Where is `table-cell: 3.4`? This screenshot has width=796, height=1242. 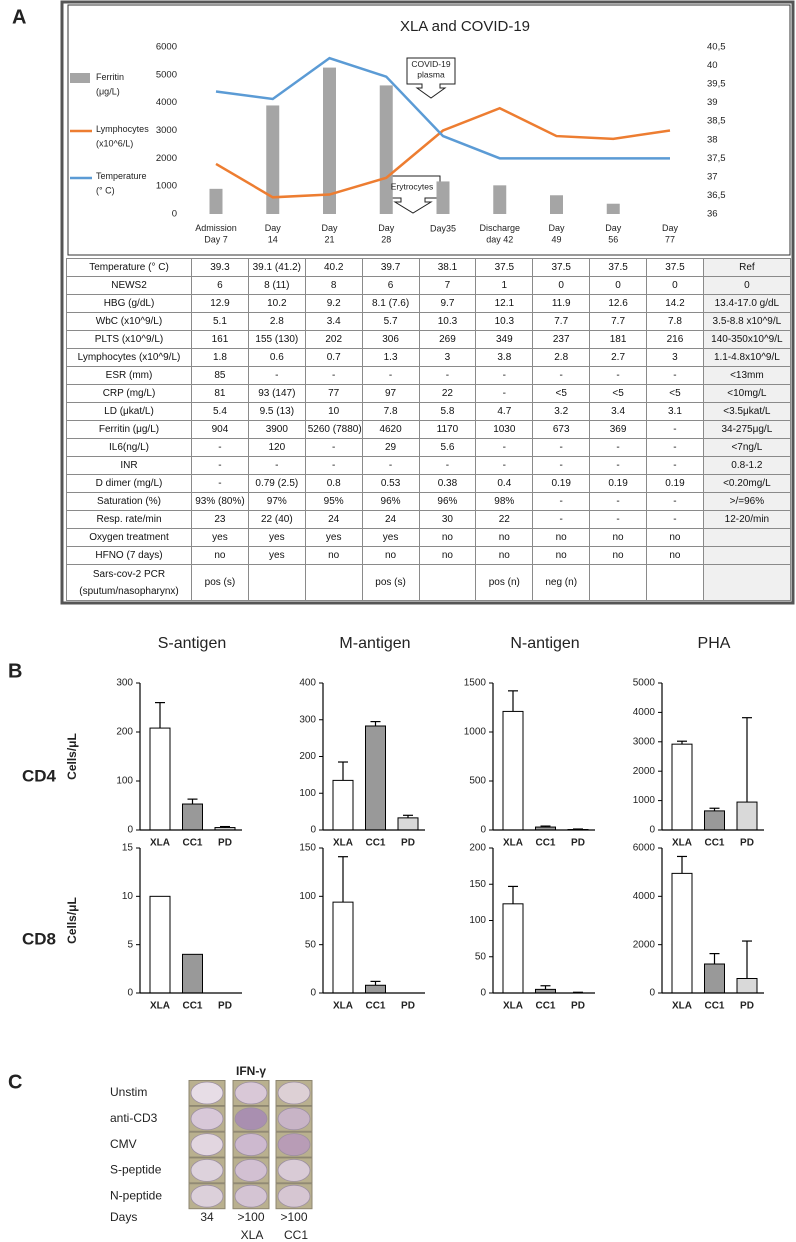 table-cell: 3.4 is located at coordinates (618, 411).